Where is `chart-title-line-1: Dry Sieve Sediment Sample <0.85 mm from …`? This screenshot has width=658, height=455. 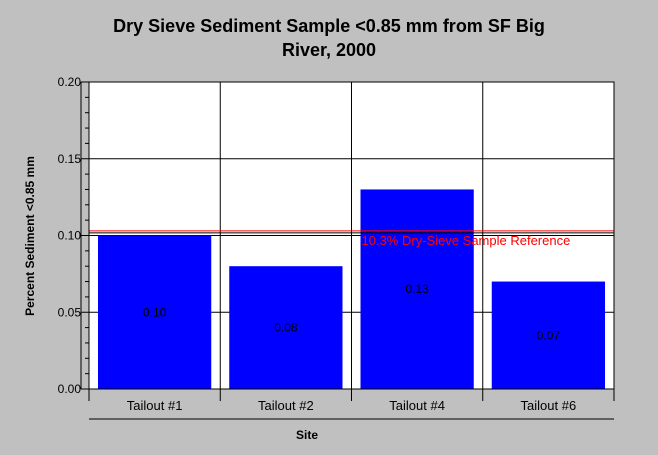 chart-title-line-1: Dry Sieve Sediment Sample <0.85 mm from … is located at coordinates (329, 26).